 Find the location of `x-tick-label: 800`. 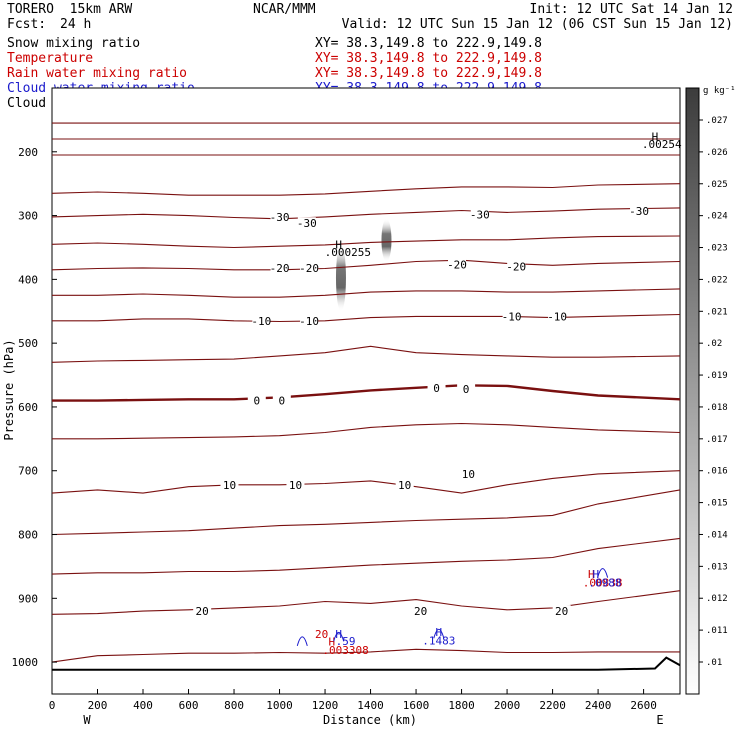

x-tick-label: 800 is located at coordinates (234, 705).